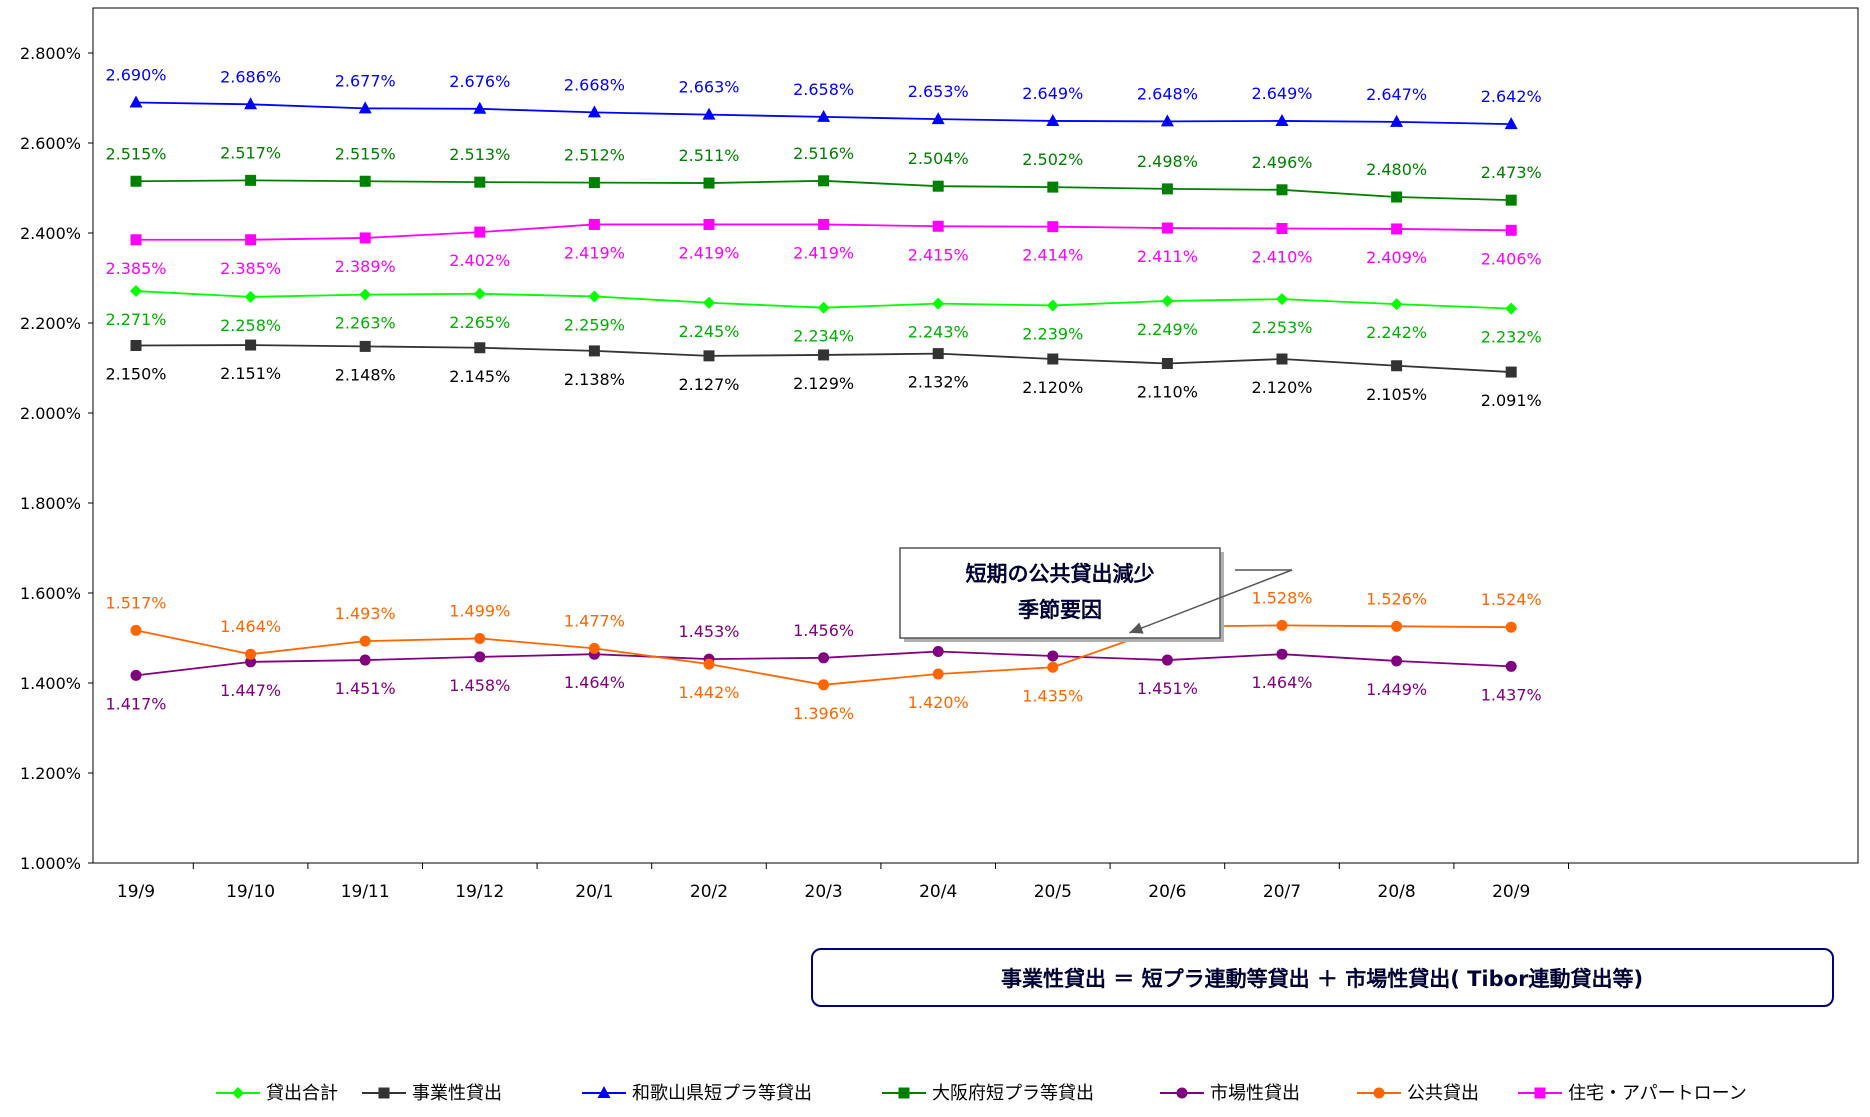 The height and width of the screenshot is (1117, 1870). Describe the element at coordinates (365, 266) in the screenshot. I see `data-label: 2.389%` at that location.